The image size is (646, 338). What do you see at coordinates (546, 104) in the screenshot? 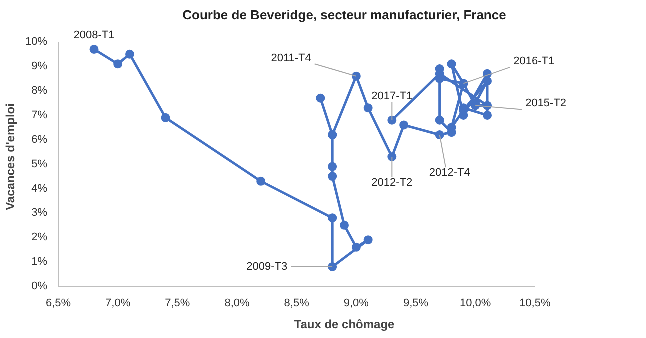
I see `annotation: 2015-T2` at bounding box center [546, 104].